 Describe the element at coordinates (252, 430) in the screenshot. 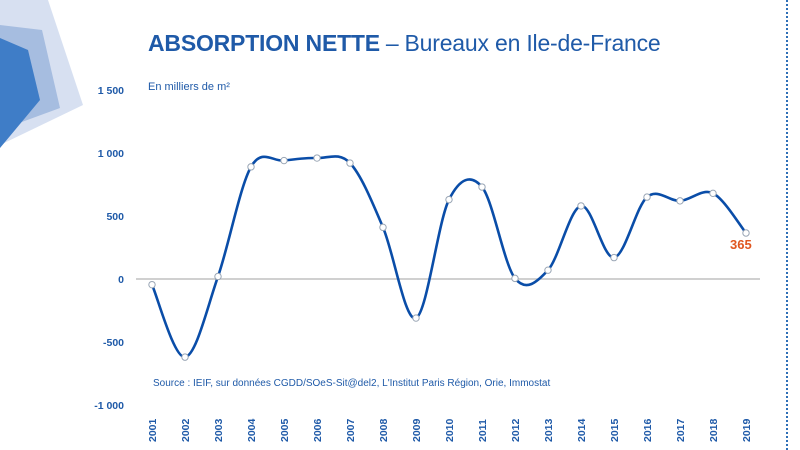

I see `x-tick-label: 2004` at that location.